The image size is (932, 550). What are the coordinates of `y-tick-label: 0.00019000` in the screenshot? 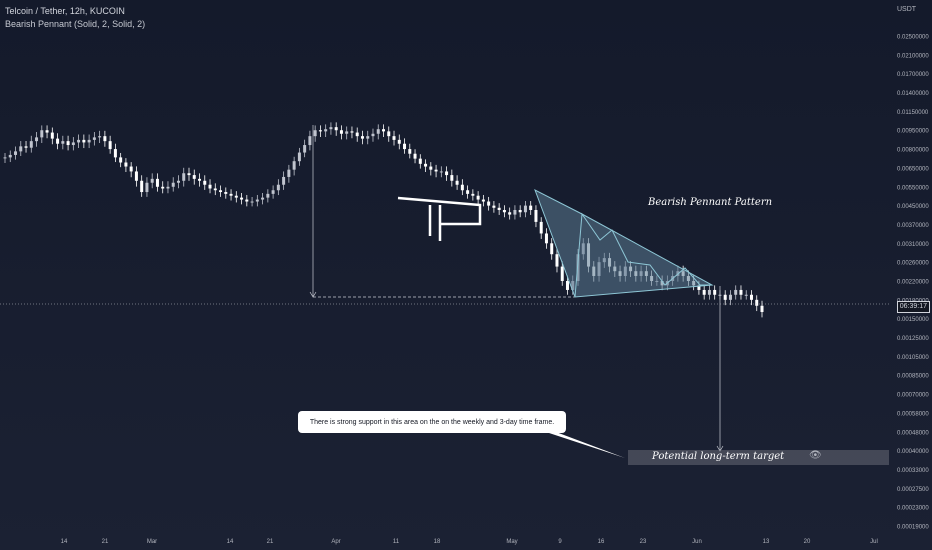 It's located at (913, 528).